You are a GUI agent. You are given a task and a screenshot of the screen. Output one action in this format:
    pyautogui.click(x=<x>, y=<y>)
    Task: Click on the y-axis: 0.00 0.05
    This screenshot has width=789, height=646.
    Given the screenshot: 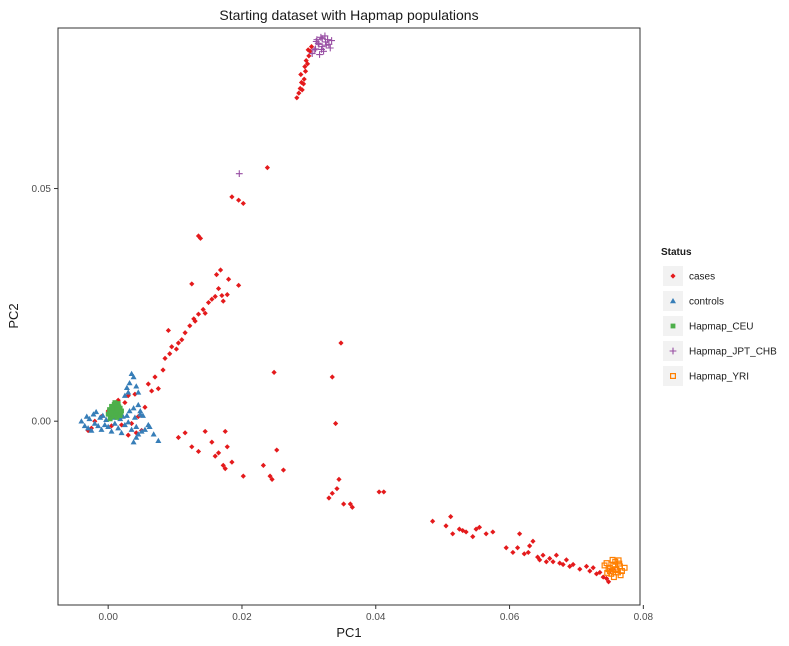 What is the action you would take?
    pyautogui.click(x=45, y=306)
    